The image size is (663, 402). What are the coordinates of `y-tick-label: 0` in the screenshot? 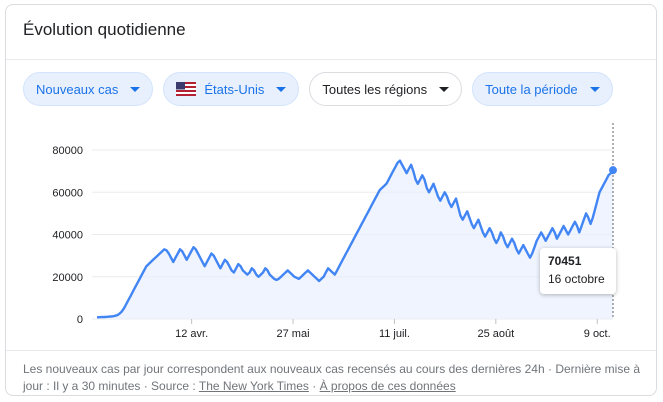 It's located at (80, 320).